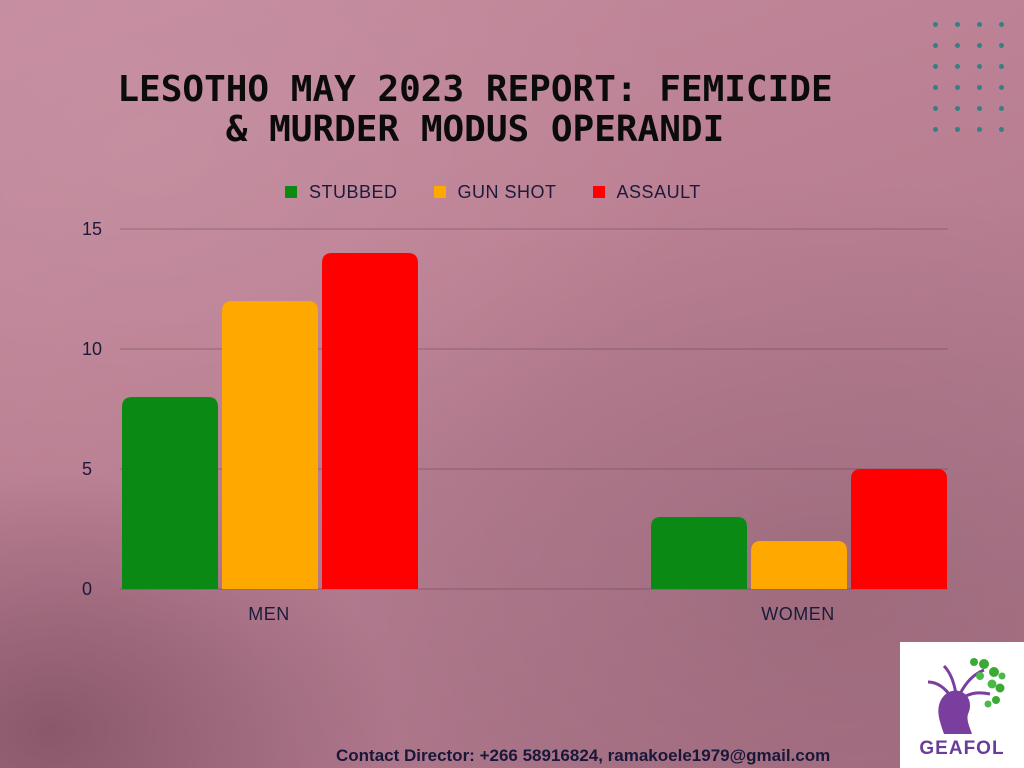  I want to click on decorative-dot-grid, so click(970, 79).